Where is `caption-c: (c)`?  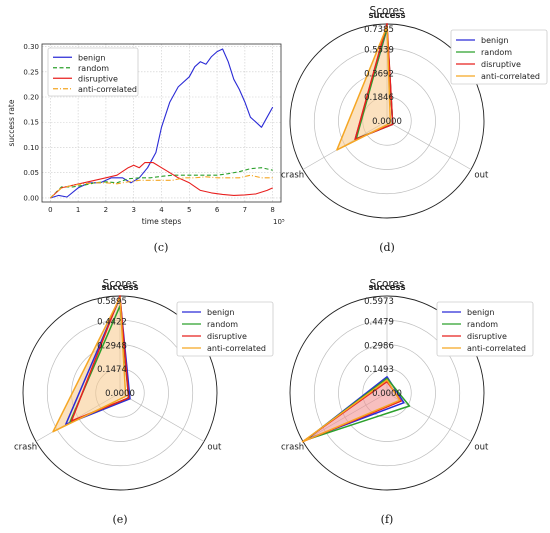 caption-c: (c) is located at coordinates (161, 247).